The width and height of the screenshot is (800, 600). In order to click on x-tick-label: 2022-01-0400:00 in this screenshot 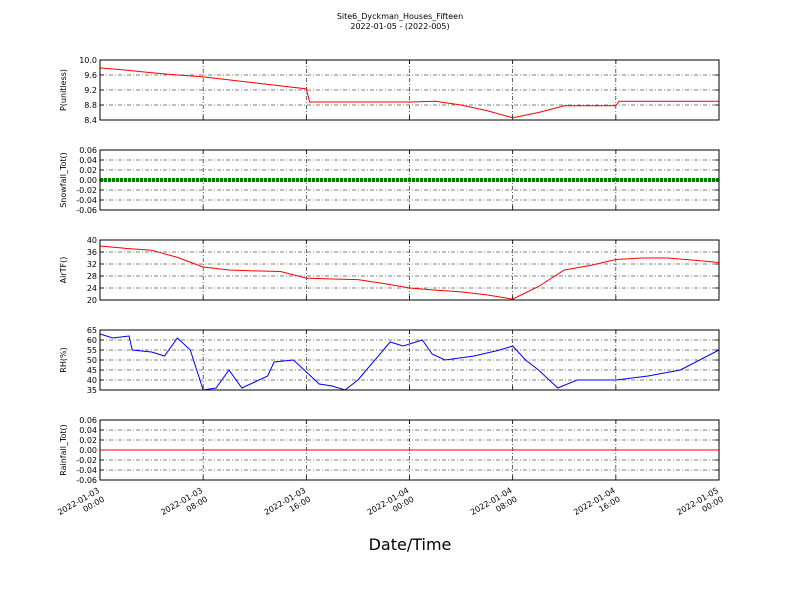, I will do `click(391, 506)`.